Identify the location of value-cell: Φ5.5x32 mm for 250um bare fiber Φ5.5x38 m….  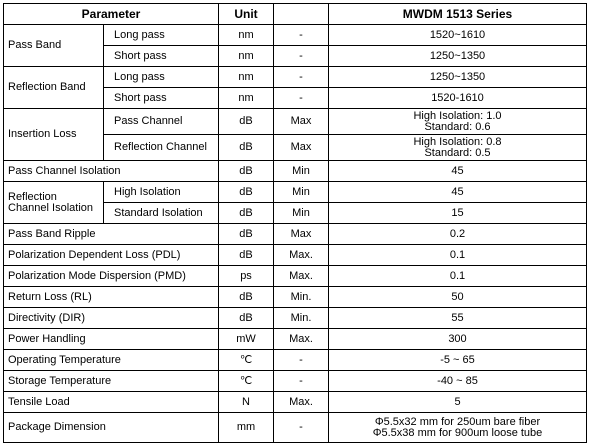
(457, 427).